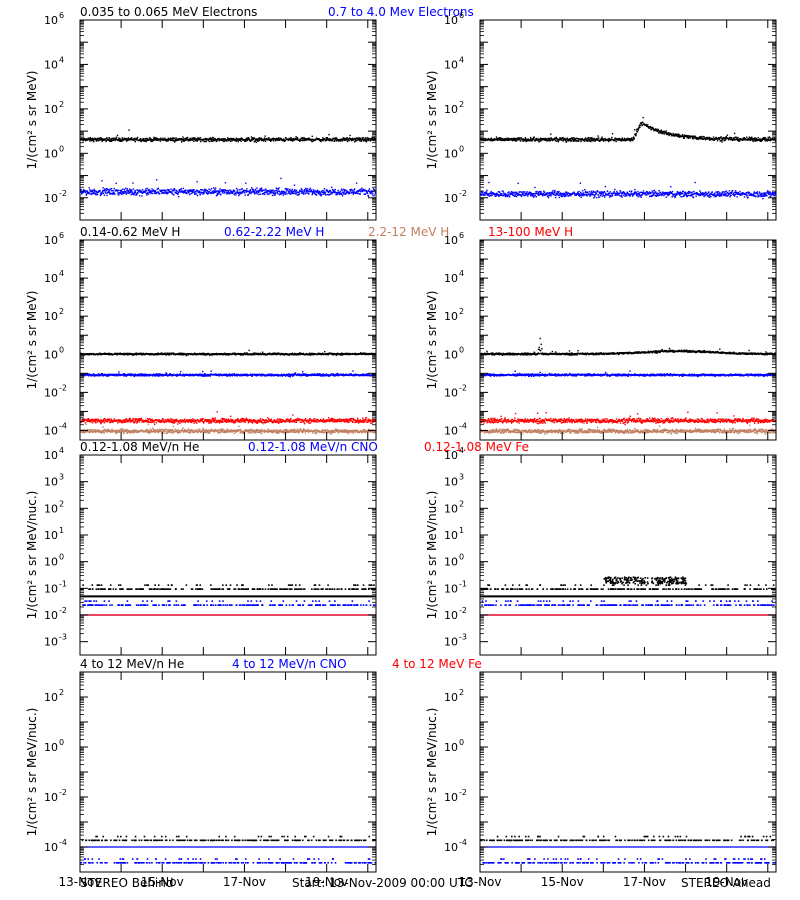 This screenshot has height=900, width=800. What do you see at coordinates (61, 477) in the screenshot?
I see `y-tick-exponent: 3` at bounding box center [61, 477].